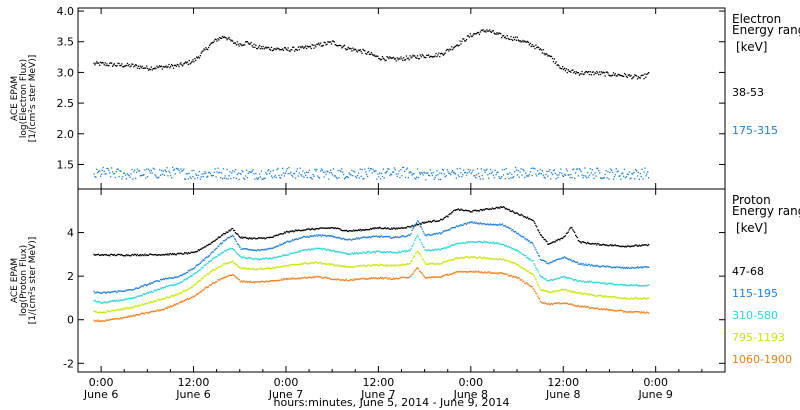  I want to click on legend-title: Energy ranges, so click(766, 211).